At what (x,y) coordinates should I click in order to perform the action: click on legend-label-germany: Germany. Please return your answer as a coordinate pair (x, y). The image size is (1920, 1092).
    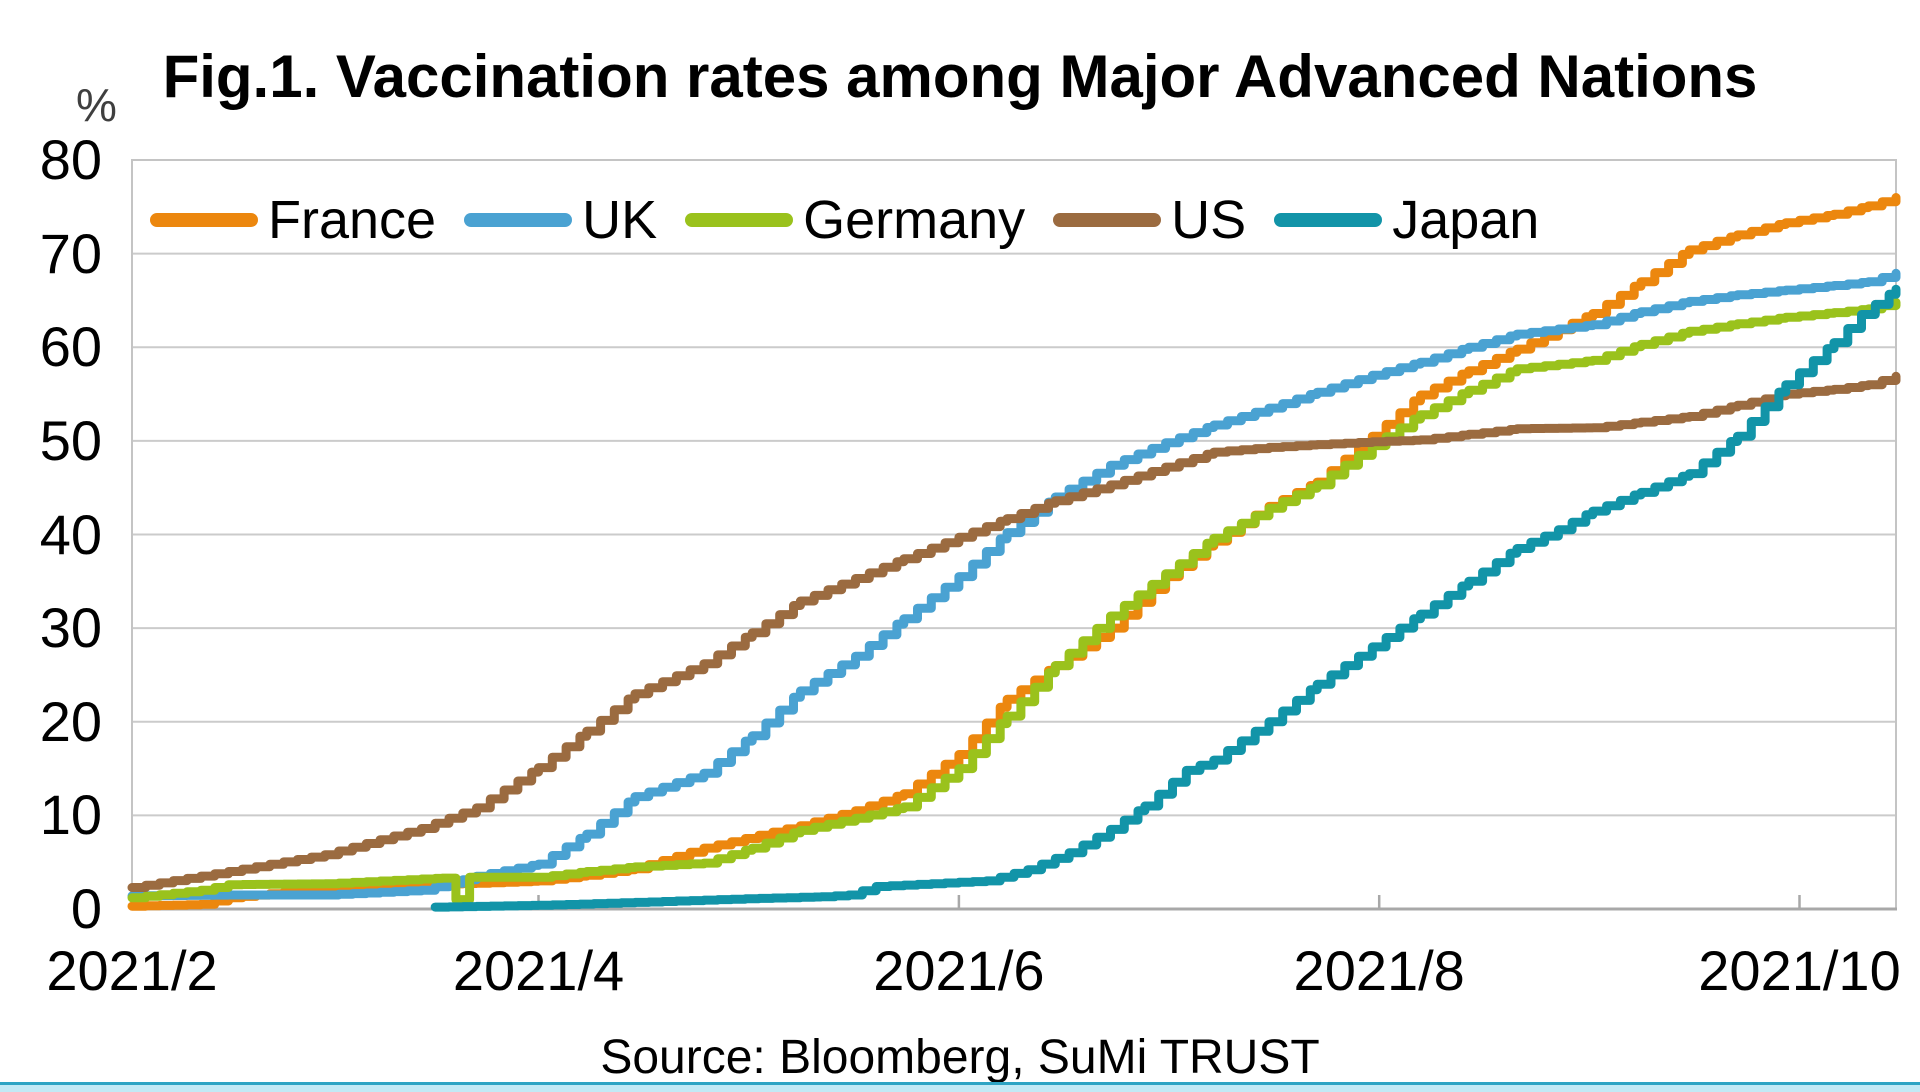
    Looking at the image, I should click on (914, 220).